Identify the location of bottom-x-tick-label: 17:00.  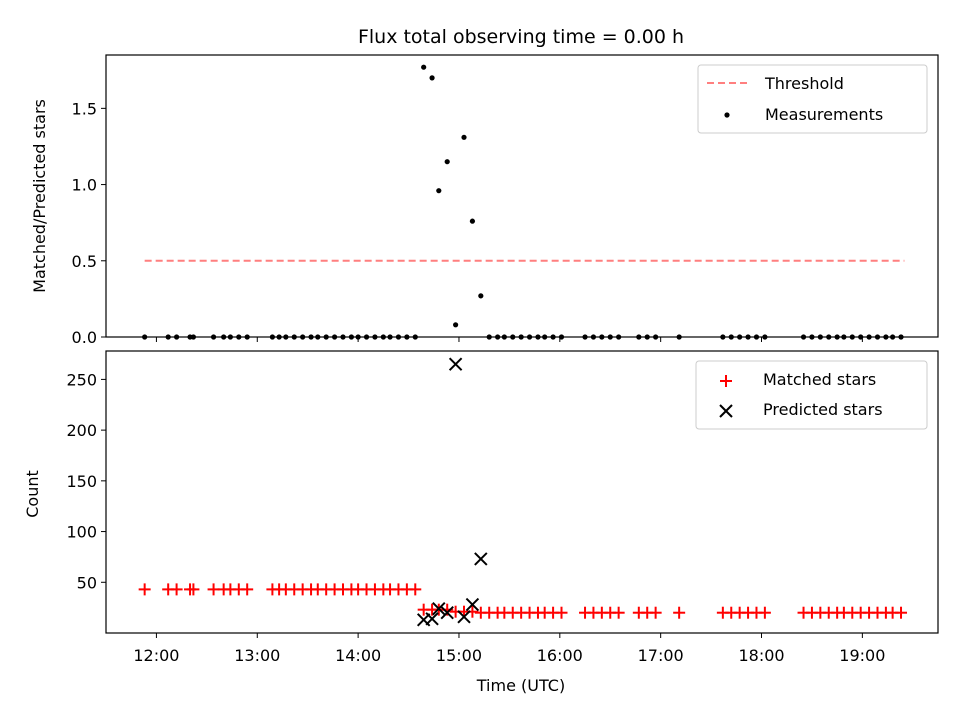
(661, 655).